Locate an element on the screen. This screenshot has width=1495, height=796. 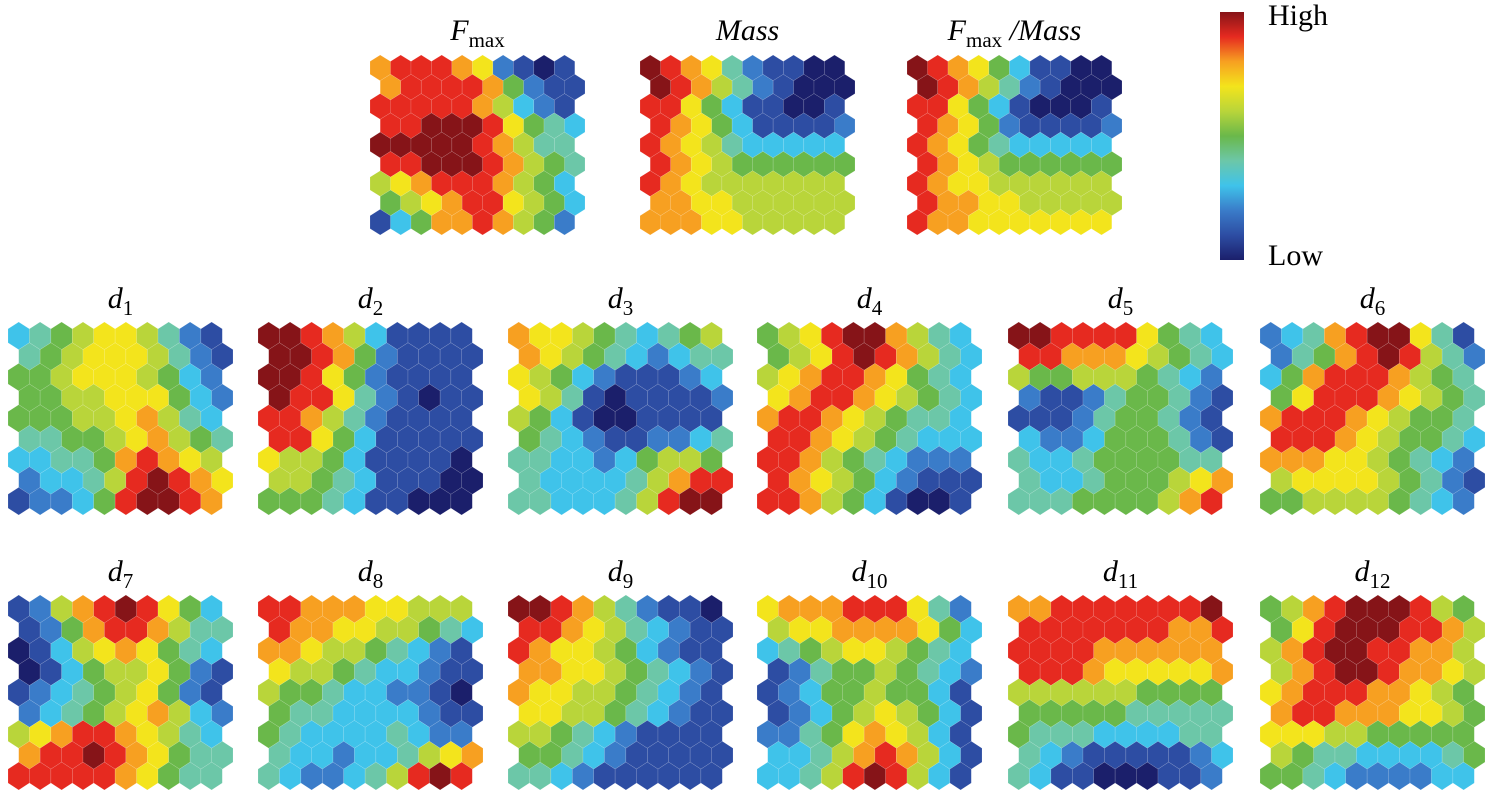
component-plane: d1 is located at coordinates (120, 399).